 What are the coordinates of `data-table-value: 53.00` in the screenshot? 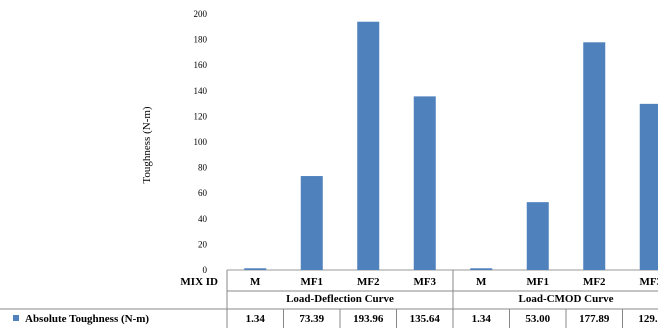 It's located at (537, 319).